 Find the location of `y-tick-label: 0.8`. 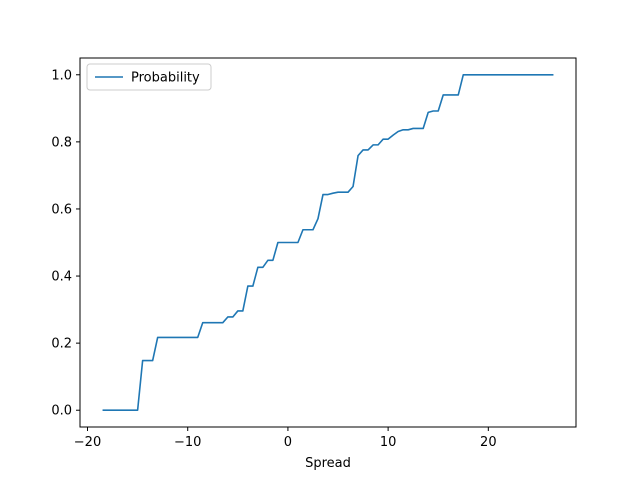

y-tick-label: 0.8 is located at coordinates (61, 142).